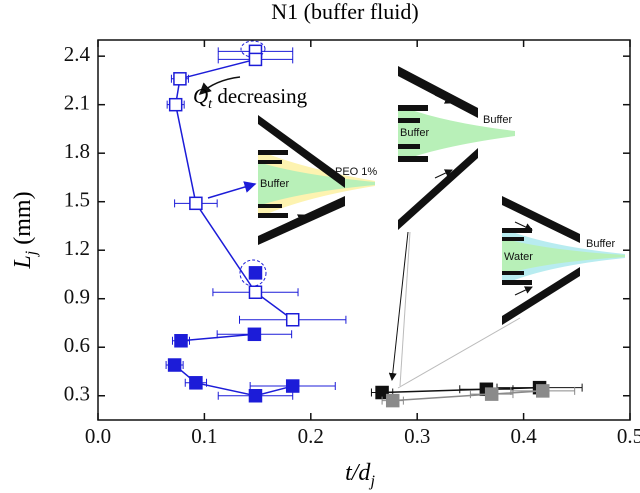 This screenshot has width=640, height=493. Describe the element at coordinates (23, 220) in the screenshot. I see `y-label-unit: (mm)` at that location.